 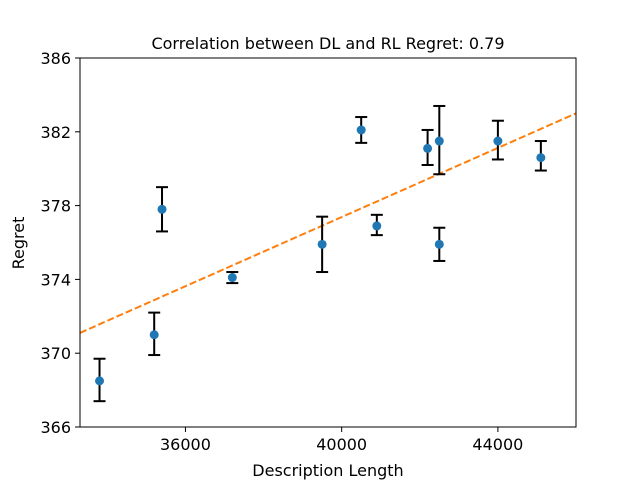 What do you see at coordinates (55, 353) in the screenshot?
I see `y-tick-label: 370` at bounding box center [55, 353].